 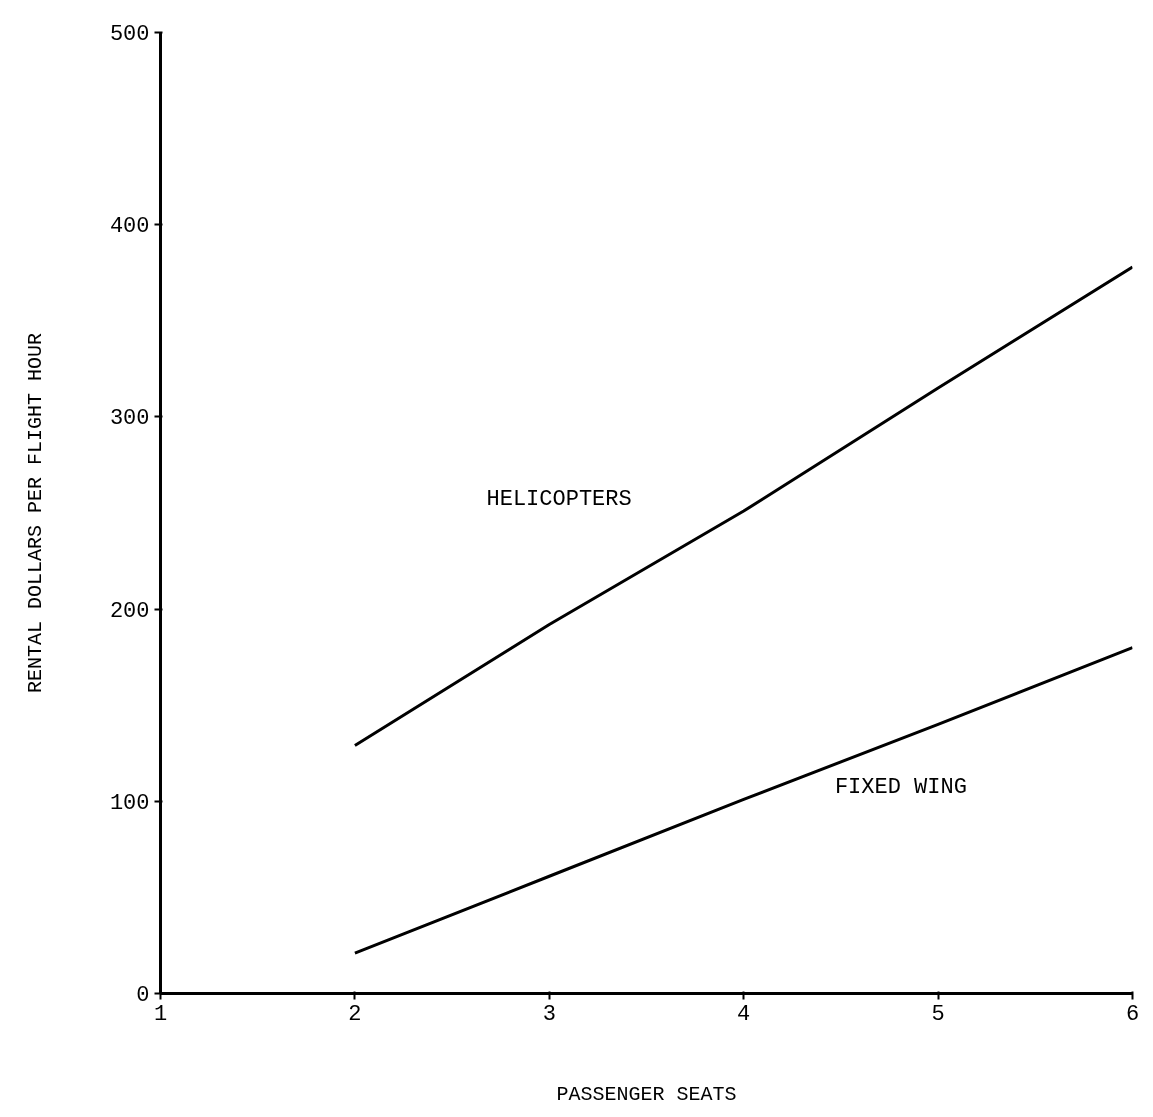 What do you see at coordinates (744, 1014) in the screenshot?
I see `x-tick-label: 4` at bounding box center [744, 1014].